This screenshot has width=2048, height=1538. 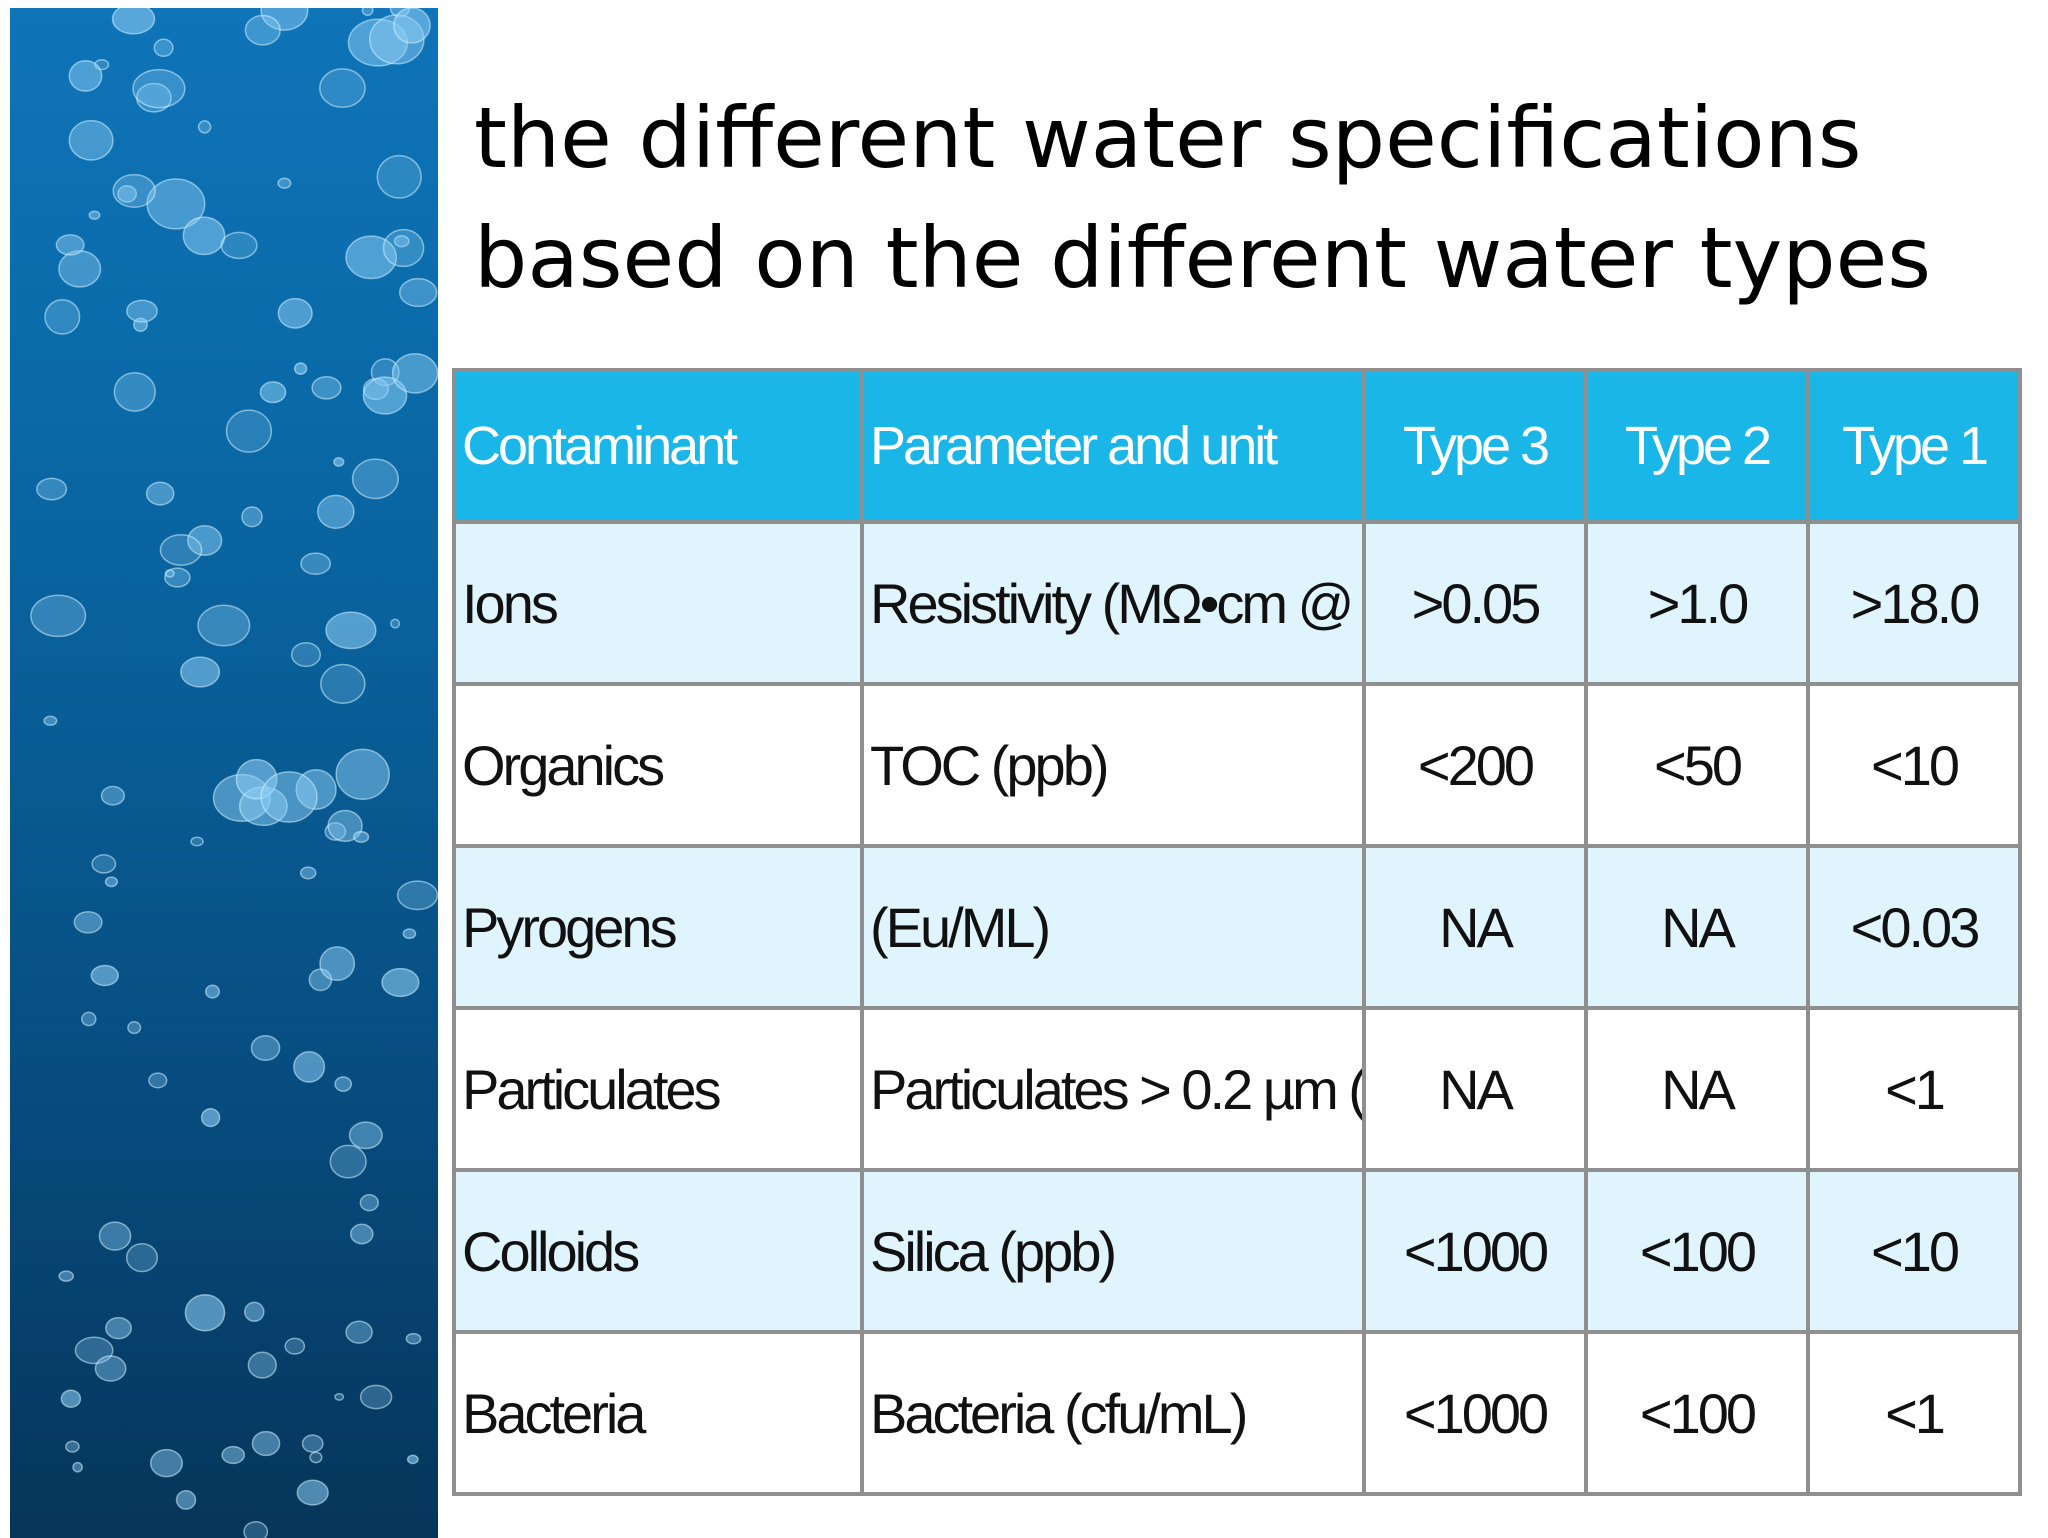 I want to click on cell-parameter: Resistivity (MΩ•cm @ 25°C), so click(x=1113, y=603).